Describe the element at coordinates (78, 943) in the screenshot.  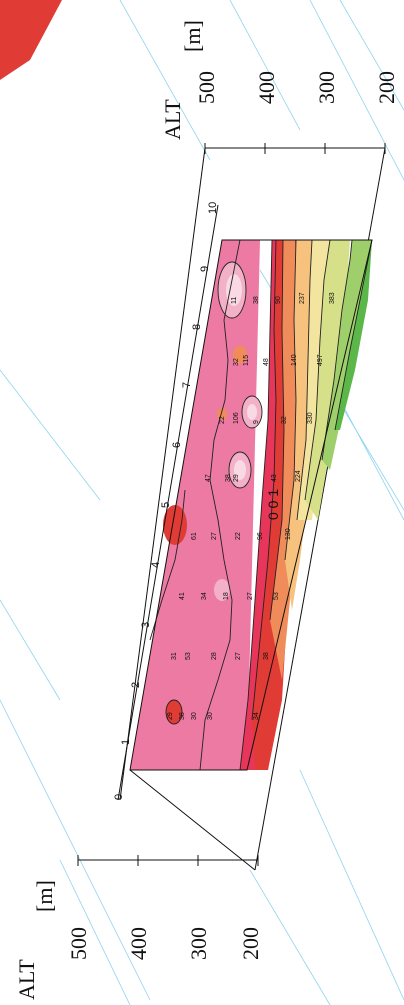
I see `left-tick-500: 500` at that location.